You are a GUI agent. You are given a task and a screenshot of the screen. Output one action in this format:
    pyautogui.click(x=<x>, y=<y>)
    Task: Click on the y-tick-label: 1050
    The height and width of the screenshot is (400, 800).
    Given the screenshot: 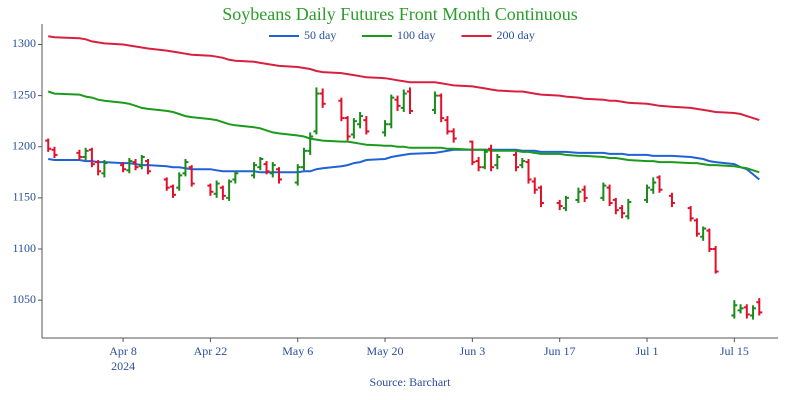 What is the action you would take?
    pyautogui.click(x=24, y=299)
    